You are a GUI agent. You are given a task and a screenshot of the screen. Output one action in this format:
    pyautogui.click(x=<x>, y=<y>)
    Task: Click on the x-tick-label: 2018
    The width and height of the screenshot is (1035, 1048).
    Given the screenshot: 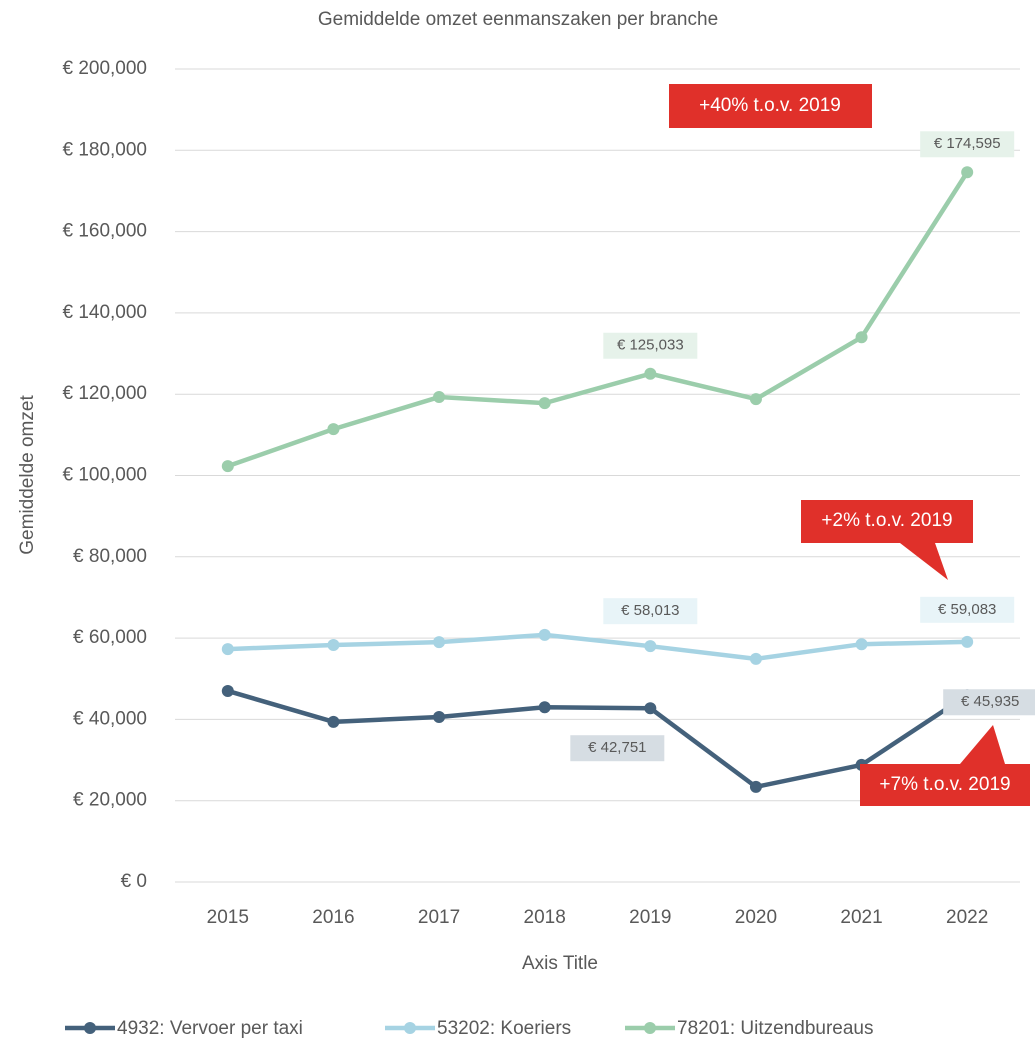 What is the action you would take?
    pyautogui.click(x=545, y=917)
    